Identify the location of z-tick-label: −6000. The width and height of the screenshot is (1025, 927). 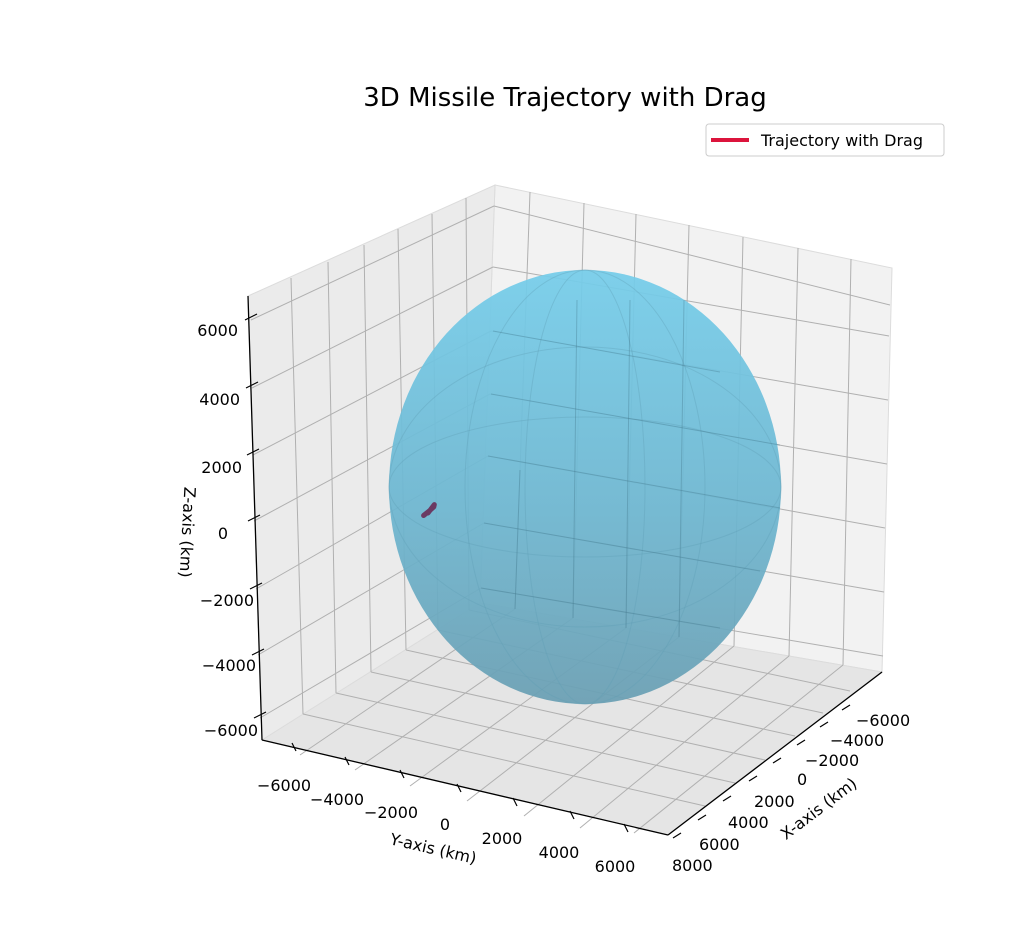
(231, 730).